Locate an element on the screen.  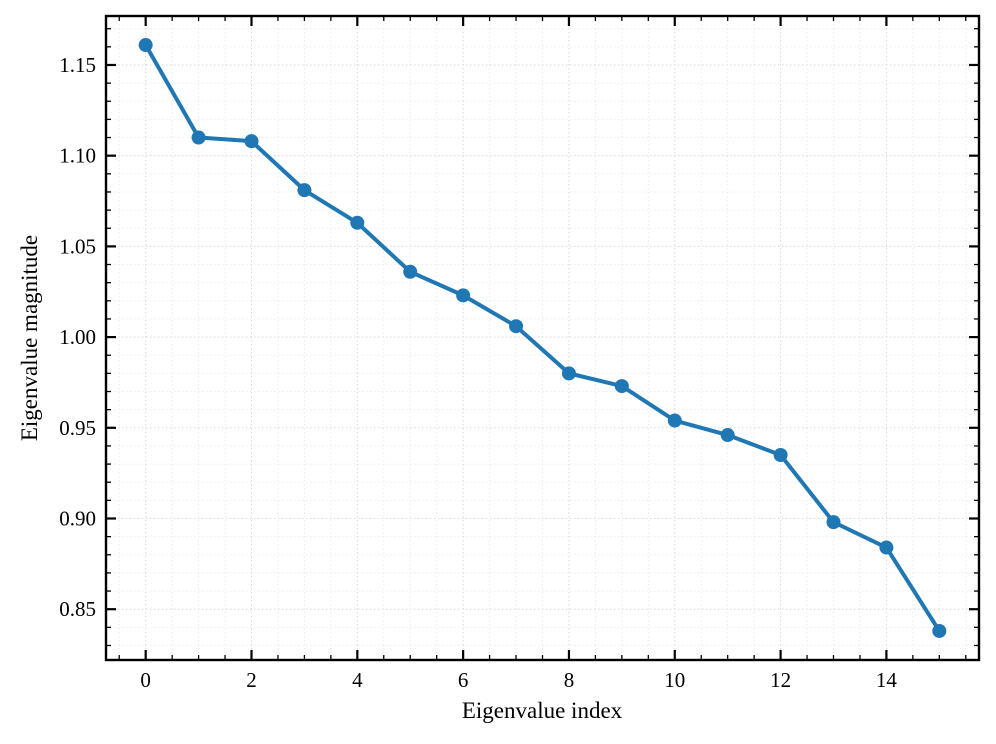
y-tick-label: 1.15 is located at coordinates (77, 65).